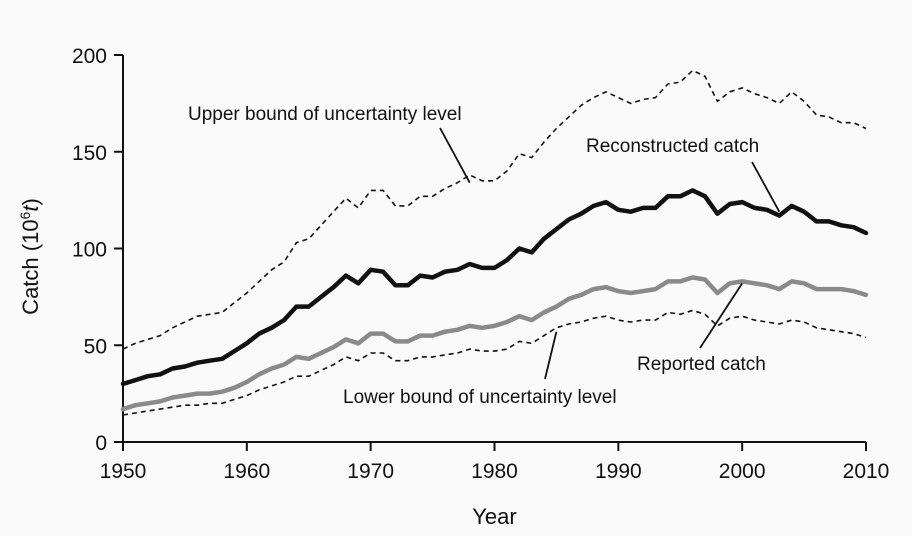  What do you see at coordinates (370, 471) in the screenshot?
I see `x-tick-label: 1970` at bounding box center [370, 471].